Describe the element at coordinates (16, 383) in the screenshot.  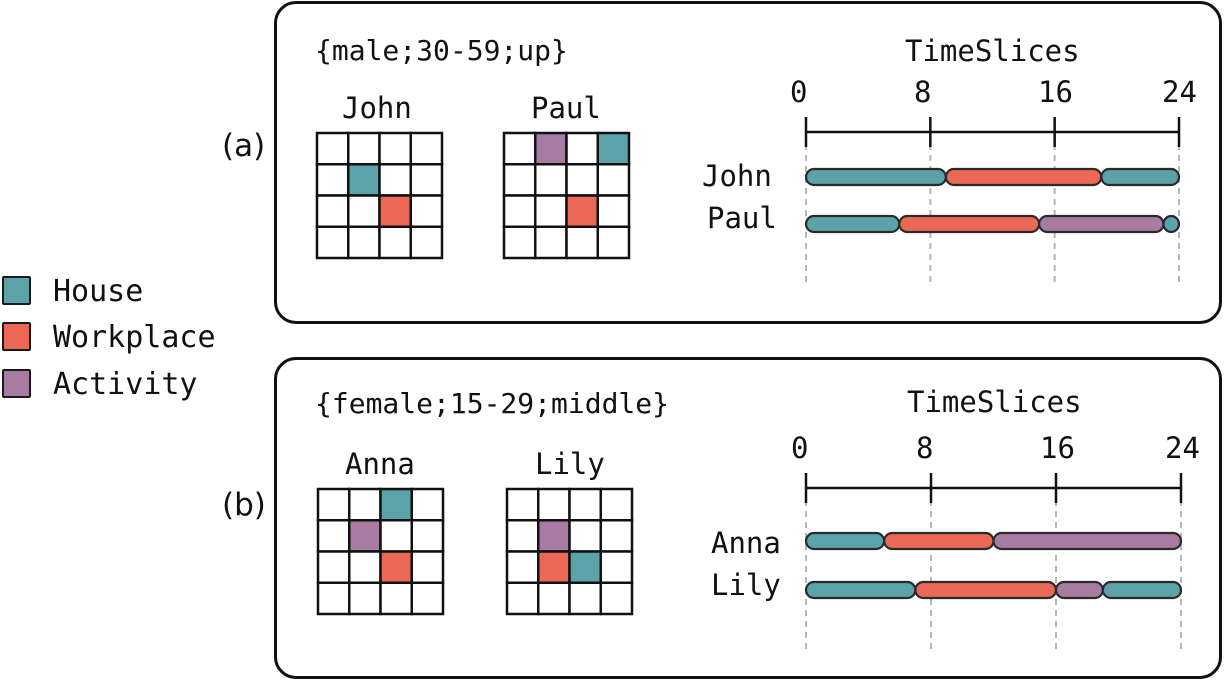
I see `legend-swatch-activity` at that location.